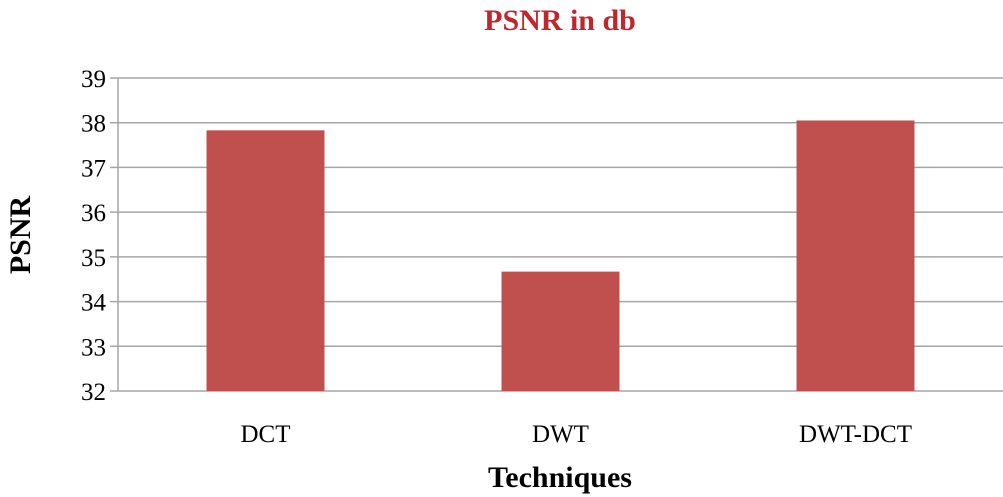  Describe the element at coordinates (93, 124) in the screenshot. I see `y-tick-label: 38` at that location.